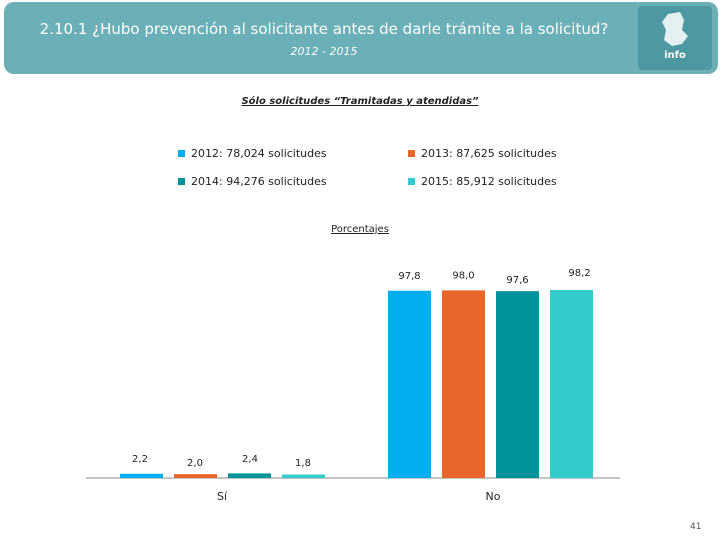 The height and width of the screenshot is (540, 720). Describe the element at coordinates (140, 459) in the screenshot. I see `data-label: 2,2` at that location.